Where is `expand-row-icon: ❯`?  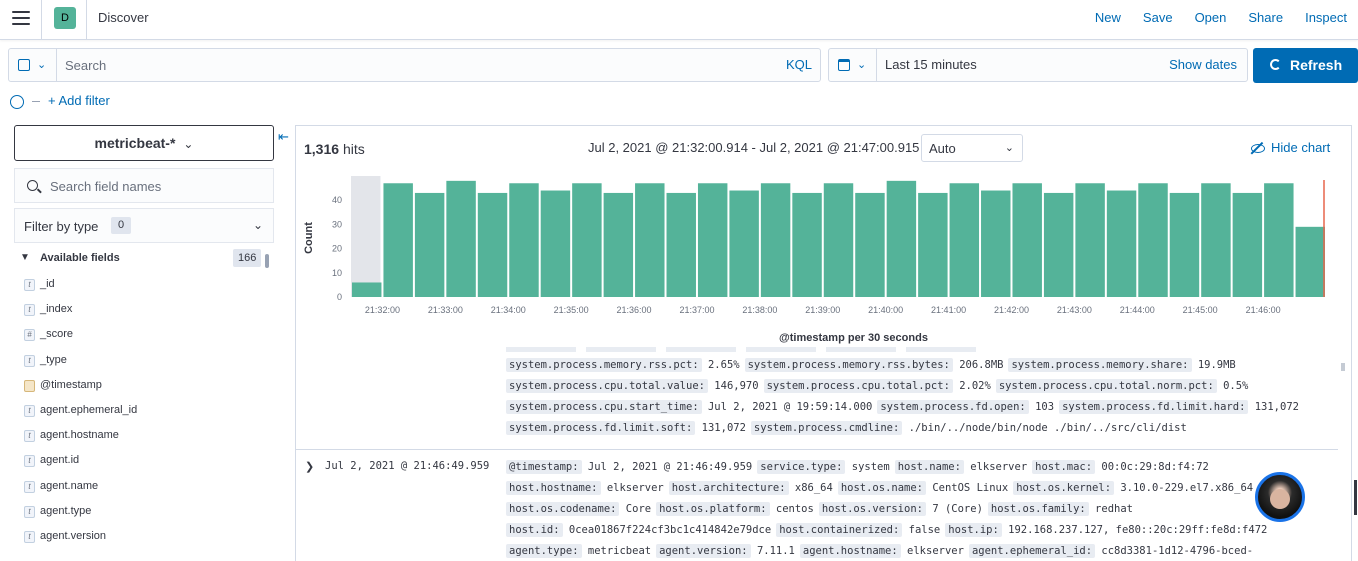 expand-row-icon: ❯ is located at coordinates (310, 467).